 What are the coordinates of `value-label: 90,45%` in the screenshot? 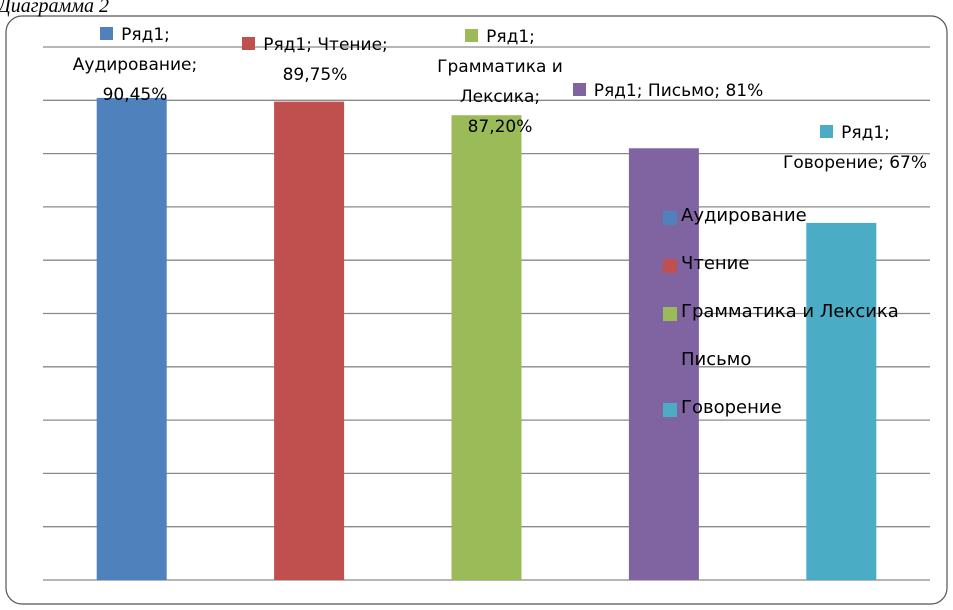 It's located at (135, 95).